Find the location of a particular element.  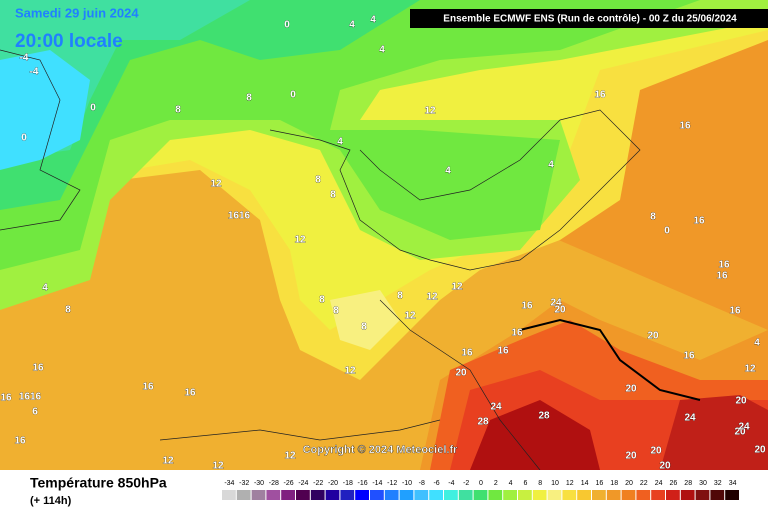

scale-tick-label: -22 is located at coordinates (318, 483).